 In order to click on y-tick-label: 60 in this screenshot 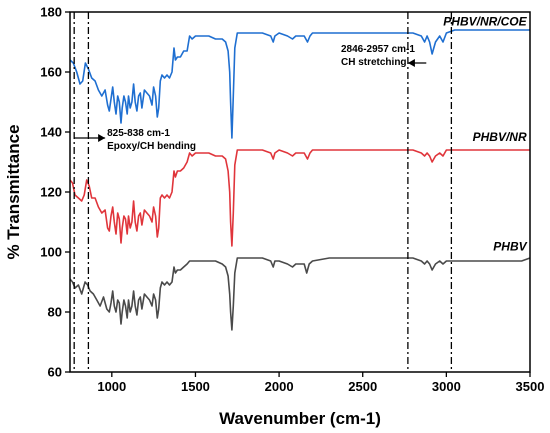, I will do `click(55, 372)`.